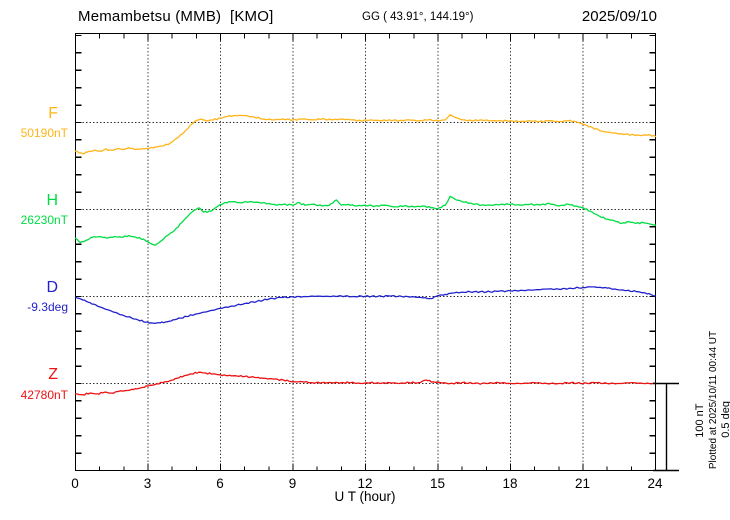  What do you see at coordinates (52, 200) in the screenshot?
I see `channel-label-H: H` at bounding box center [52, 200].